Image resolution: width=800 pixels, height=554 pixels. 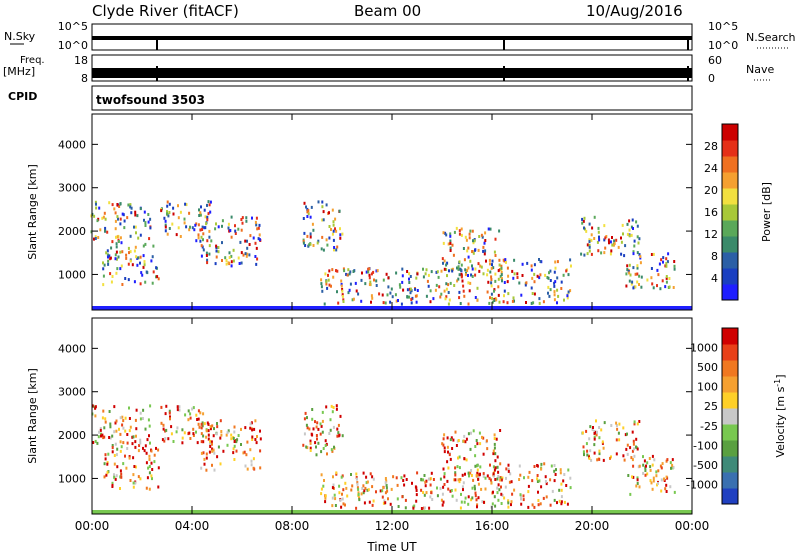 What do you see at coordinates (723, 26) in the screenshot?
I see `nsearch-tick-top: 10^5` at bounding box center [723, 26].